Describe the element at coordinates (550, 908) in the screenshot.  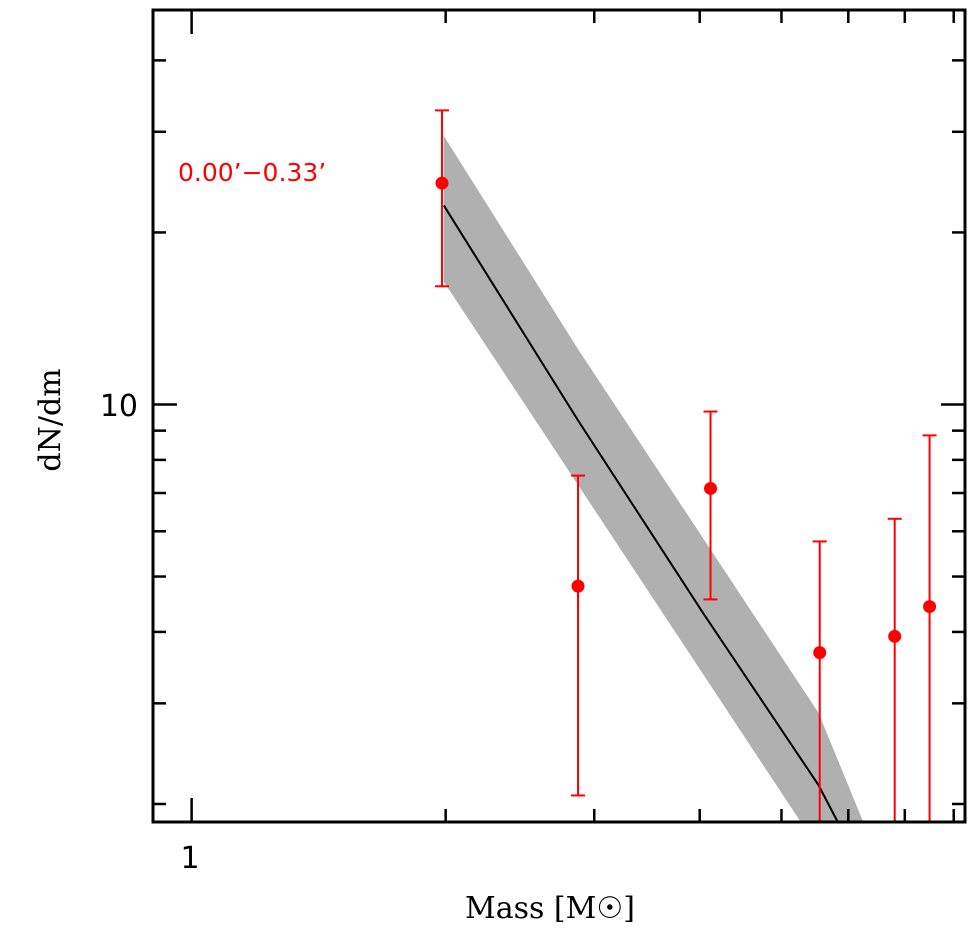
I see `x-axis-label: Mass [M☉]` at that location.